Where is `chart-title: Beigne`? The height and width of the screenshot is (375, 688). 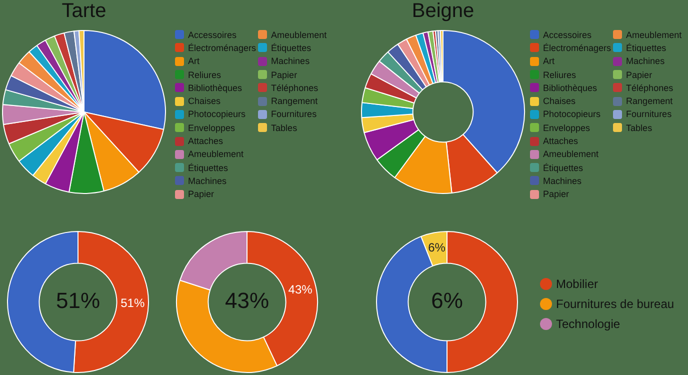
chart-title: Beigne is located at coordinates (443, 11).